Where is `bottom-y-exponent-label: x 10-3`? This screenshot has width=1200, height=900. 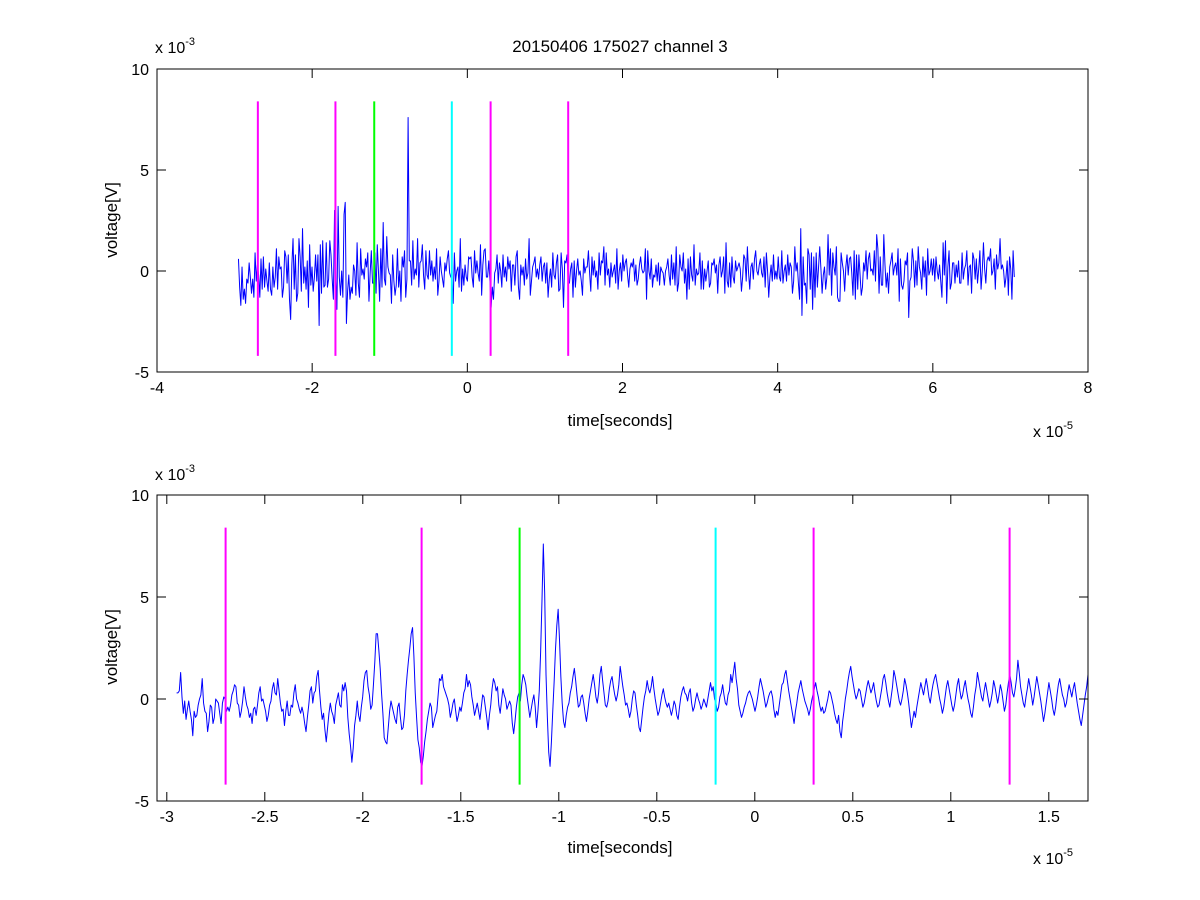
bottom-y-exponent-label: x 10-3 is located at coordinates (175, 473).